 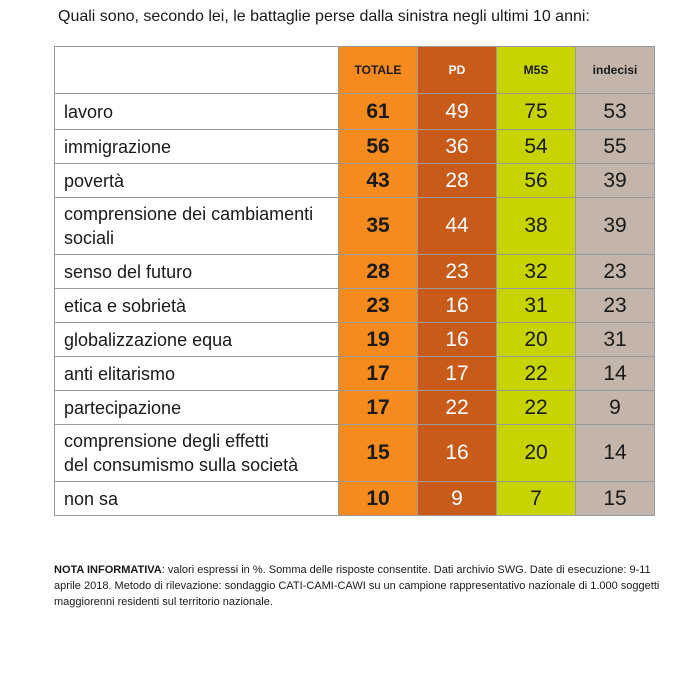 What do you see at coordinates (196, 226) in the screenshot?
I see `row-label: comprensione dei cambiamenti sociali` at bounding box center [196, 226].